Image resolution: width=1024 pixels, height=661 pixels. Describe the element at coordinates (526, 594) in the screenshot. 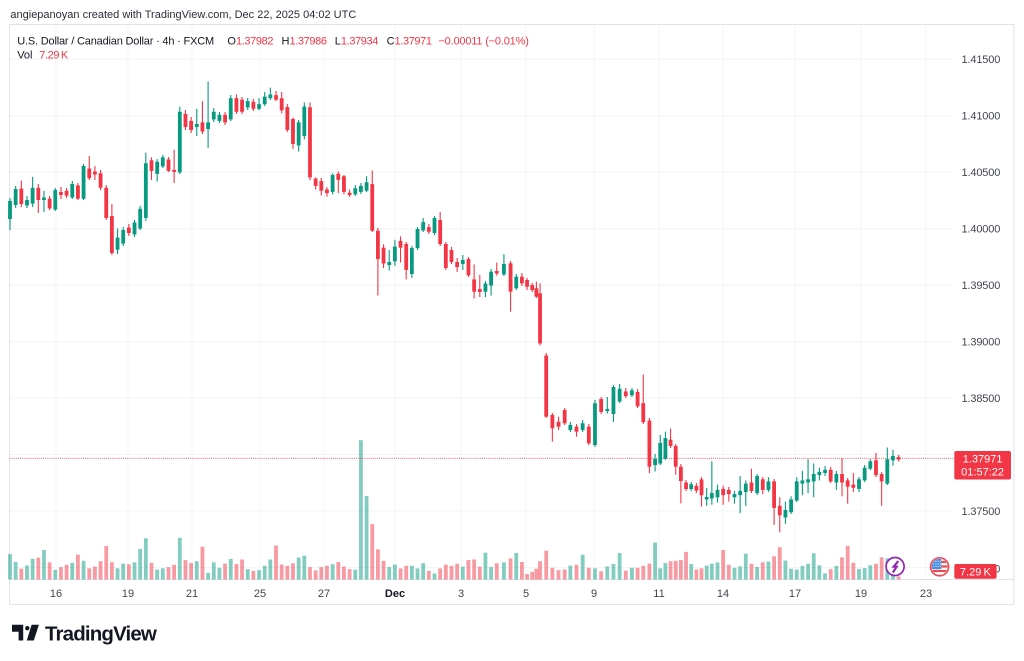

I see `svg-text: 5` at that location.